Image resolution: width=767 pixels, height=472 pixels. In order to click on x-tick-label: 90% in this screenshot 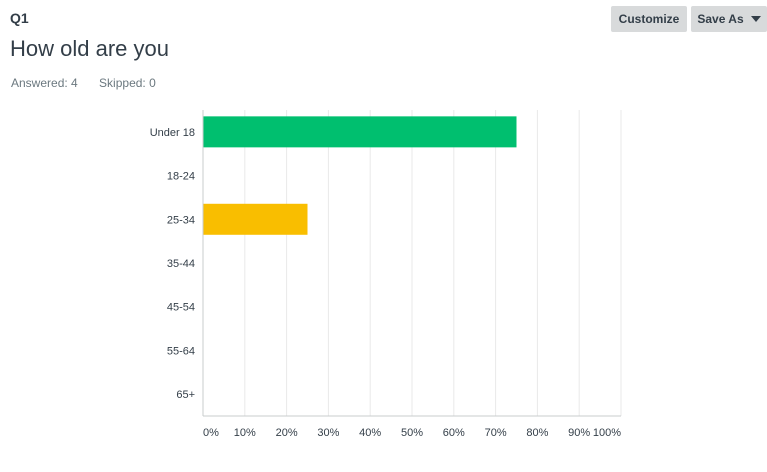, I will do `click(579, 433)`.